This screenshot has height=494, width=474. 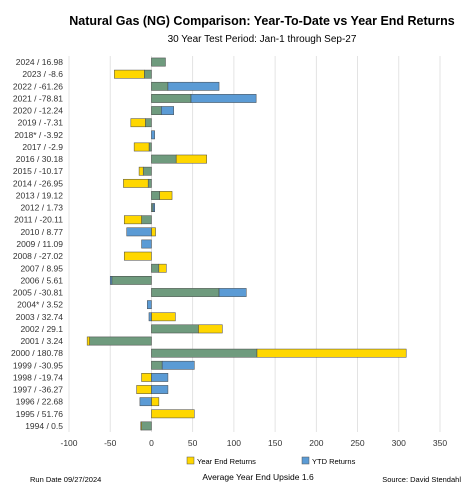 I want to click on category-label: 2019 / -7.31, so click(x=41, y=123).